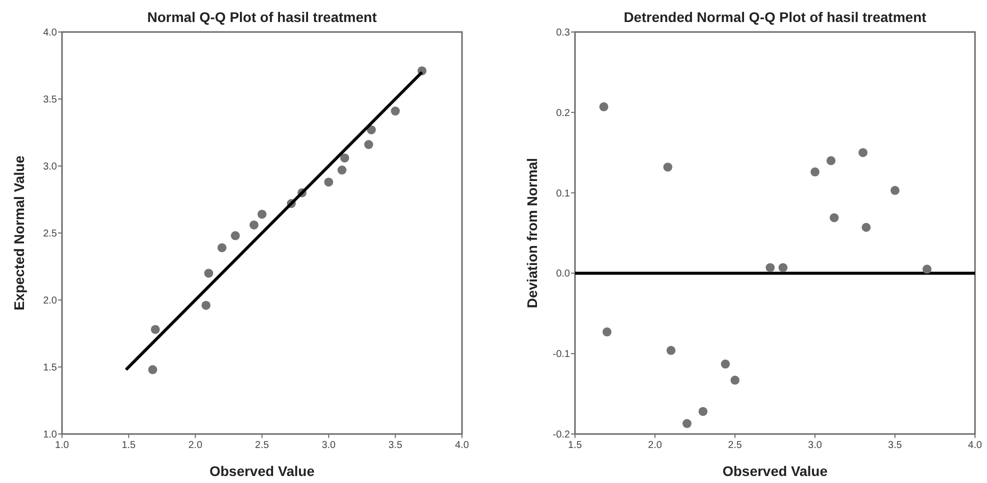 The width and height of the screenshot is (987, 483). What do you see at coordinates (62, 445) in the screenshot?
I see `x-tick-label: 1.0` at bounding box center [62, 445].